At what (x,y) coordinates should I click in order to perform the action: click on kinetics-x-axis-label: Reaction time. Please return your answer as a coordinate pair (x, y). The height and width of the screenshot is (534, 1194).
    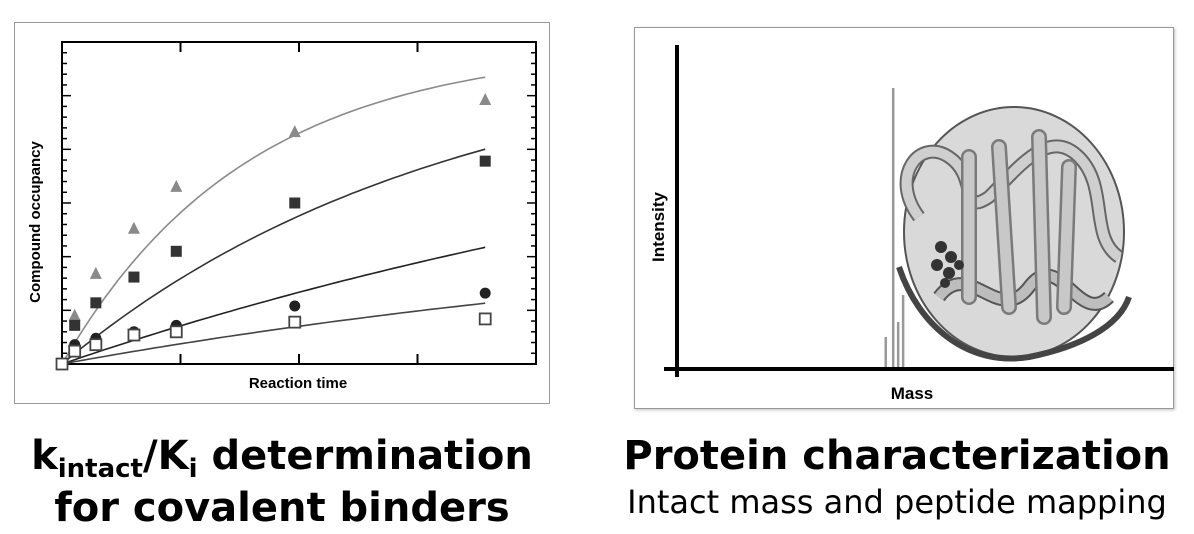
    Looking at the image, I should click on (298, 383).